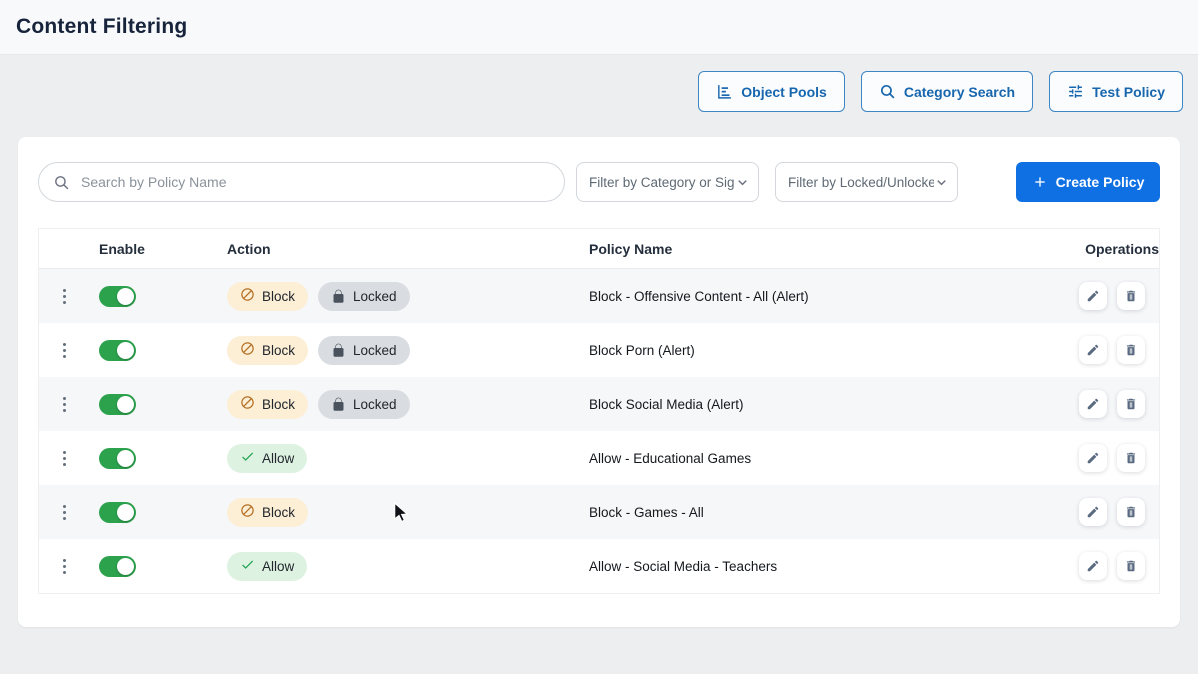 The height and width of the screenshot is (674, 1198). Describe the element at coordinates (1116, 91) in the screenshot. I see `test-policy-button: Test Policy` at that location.